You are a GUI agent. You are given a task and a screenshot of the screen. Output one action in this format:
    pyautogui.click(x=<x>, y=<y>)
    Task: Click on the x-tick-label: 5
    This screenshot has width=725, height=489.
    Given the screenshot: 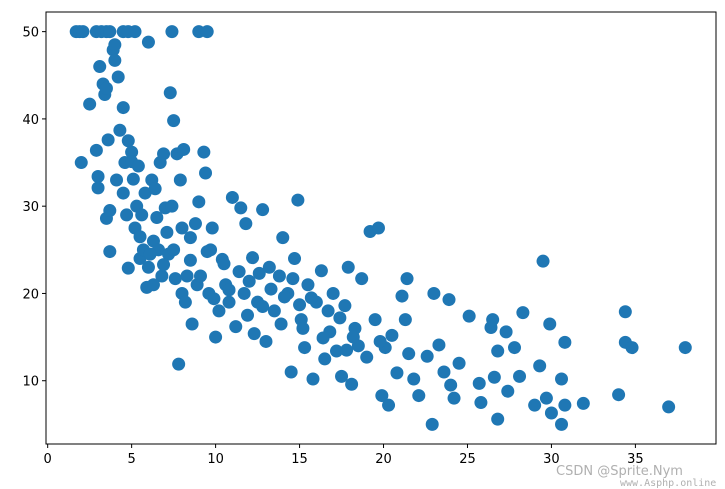 What is the action you would take?
    pyautogui.click(x=131, y=459)
    